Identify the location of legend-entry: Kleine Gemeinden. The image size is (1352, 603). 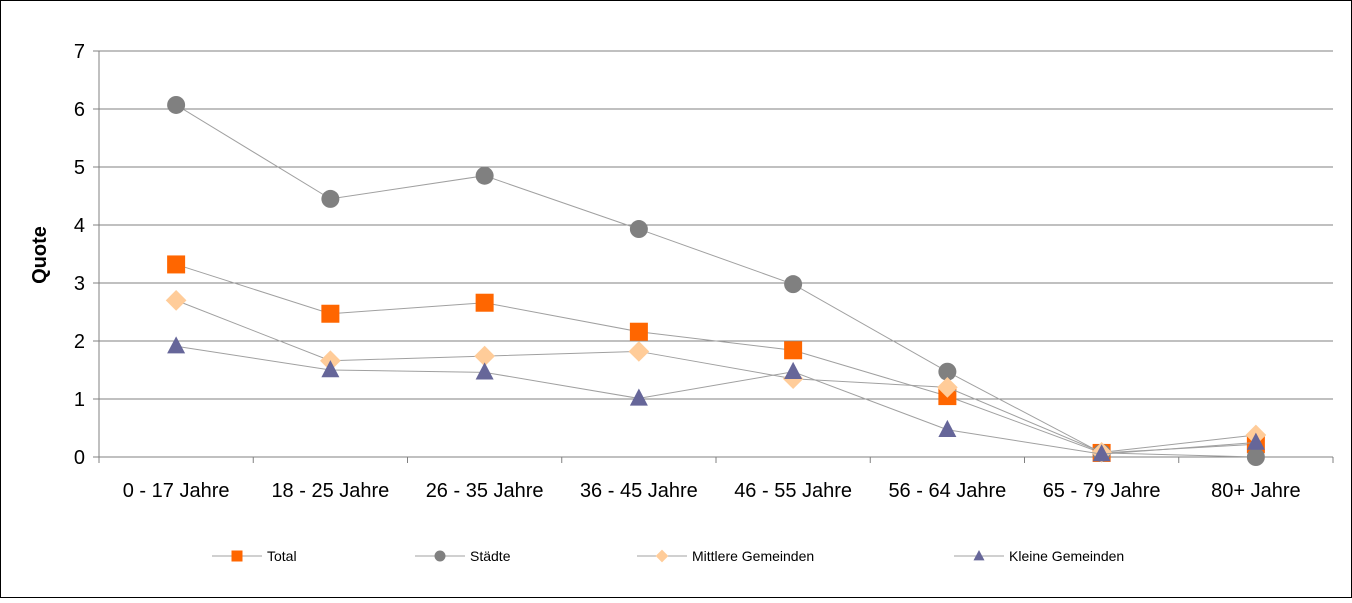
(1039, 556).